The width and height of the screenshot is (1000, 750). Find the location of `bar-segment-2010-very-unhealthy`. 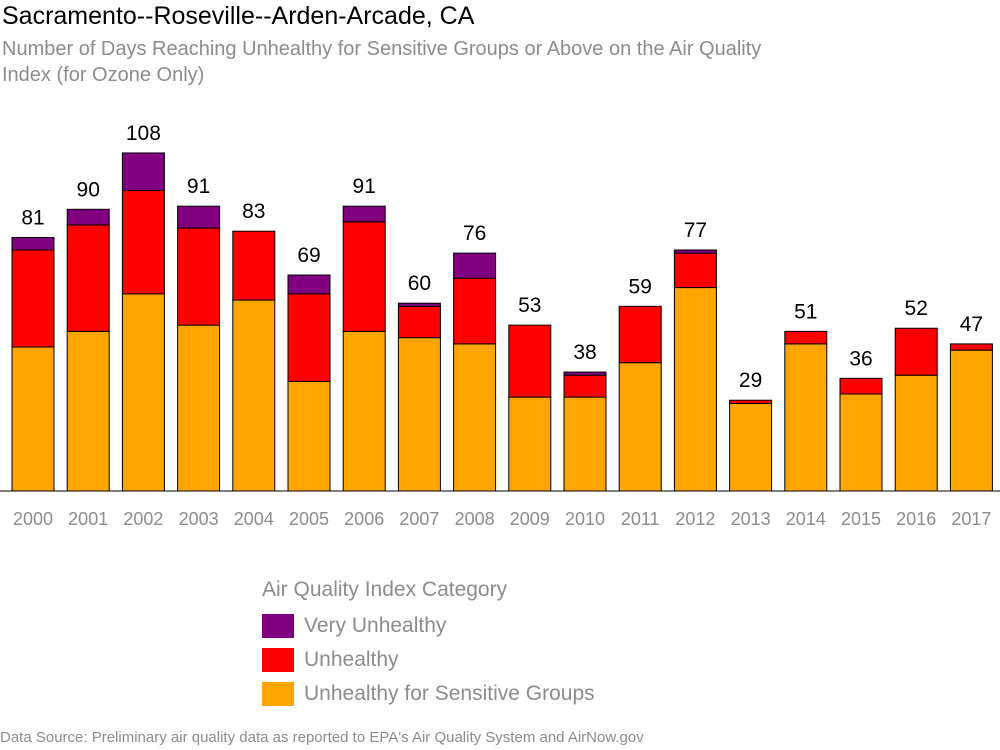

bar-segment-2010-very-unhealthy is located at coordinates (585, 373).